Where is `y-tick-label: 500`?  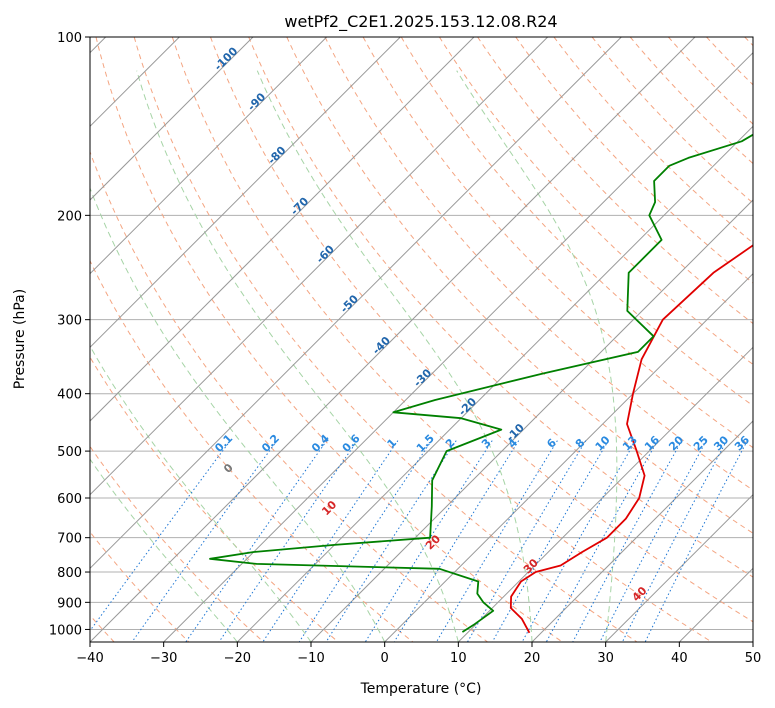 y-tick-label: 500 is located at coordinates (69, 452).